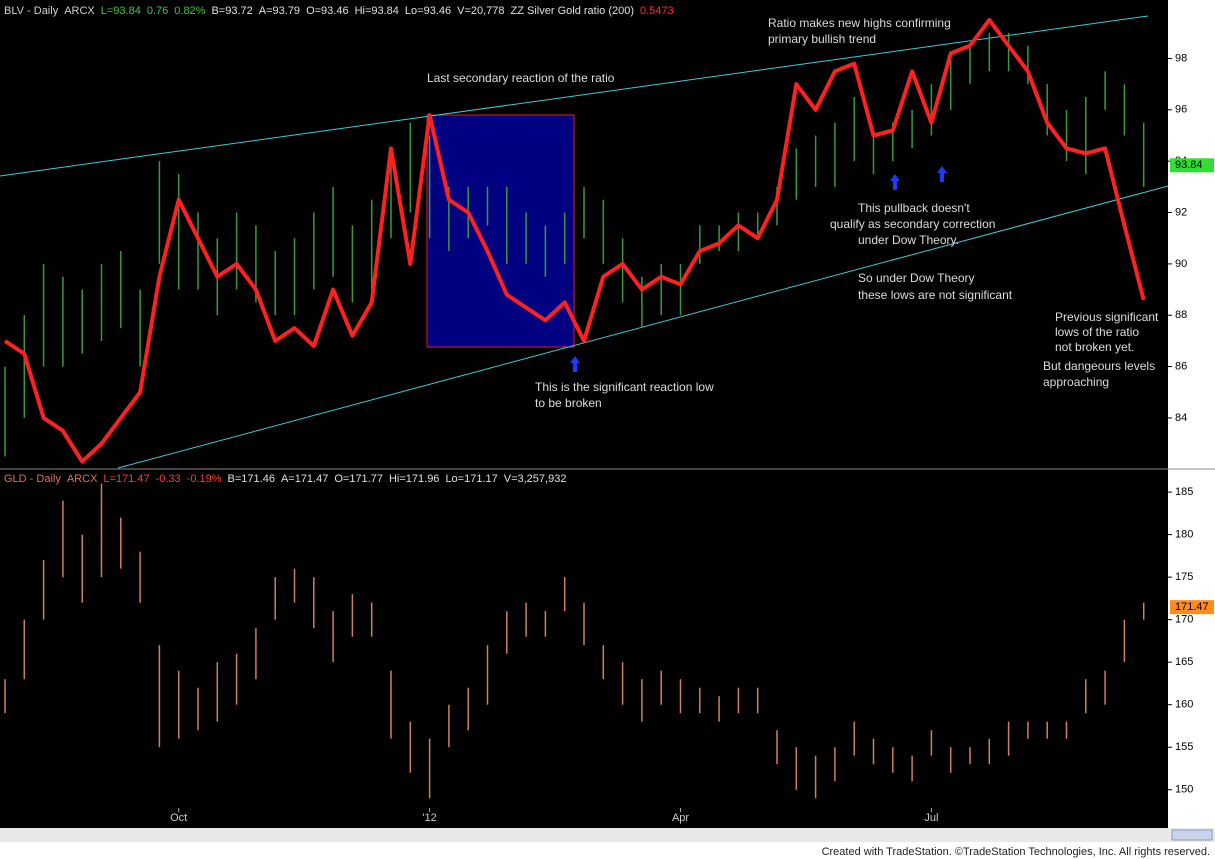 The image size is (1215, 859). Describe the element at coordinates (377, 11) in the screenshot. I see `legend-item: Hi=93.84` at that location.